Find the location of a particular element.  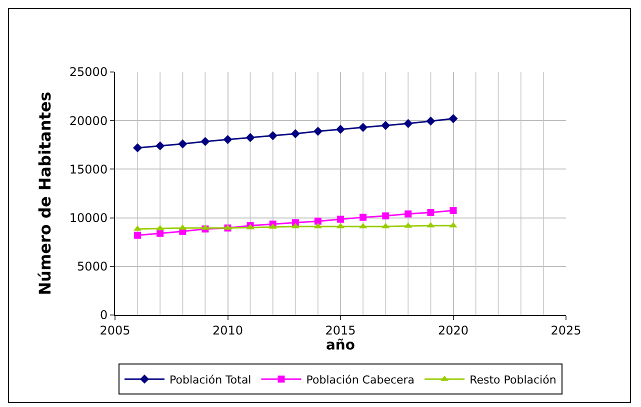

x-tick-label: 2015 is located at coordinates (340, 330).